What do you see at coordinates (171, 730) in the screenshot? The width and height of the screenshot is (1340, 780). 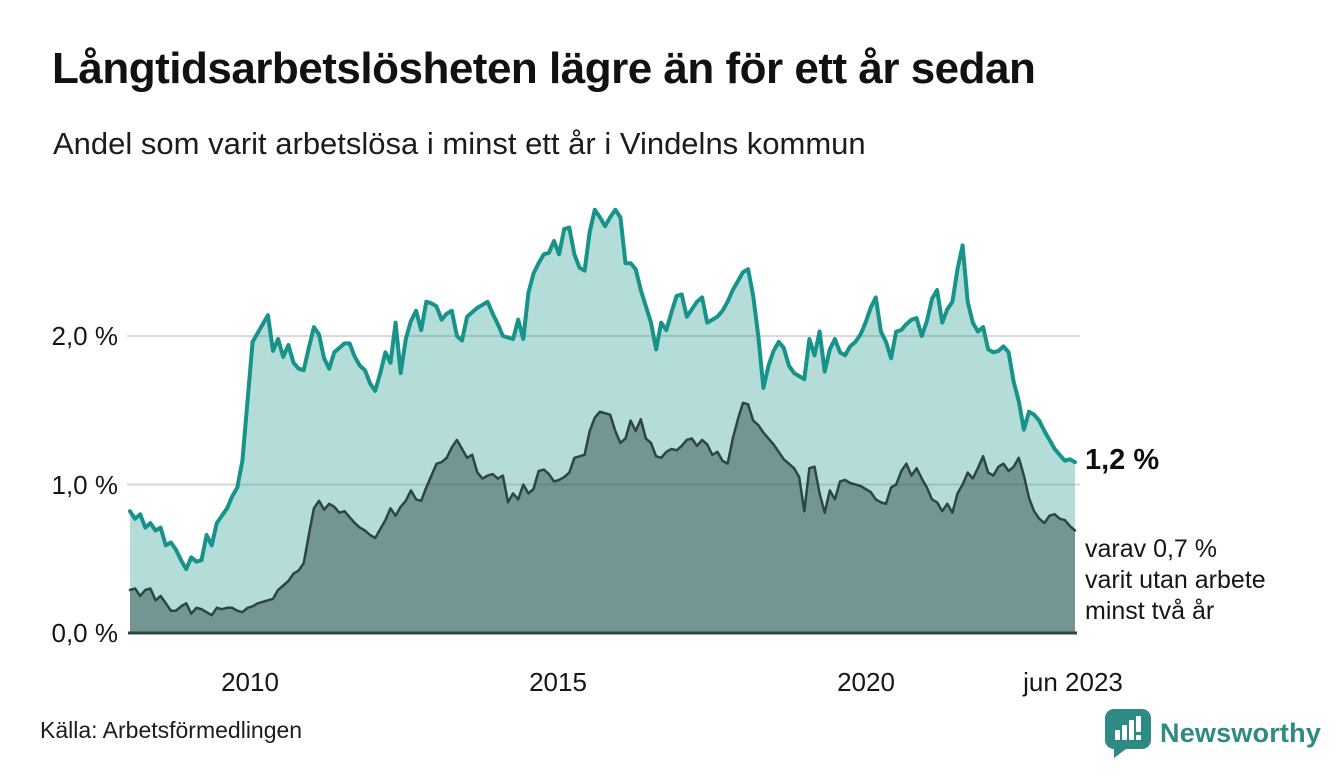 I see `source-note: Källa: Arbetsförmedlingen` at bounding box center [171, 730].